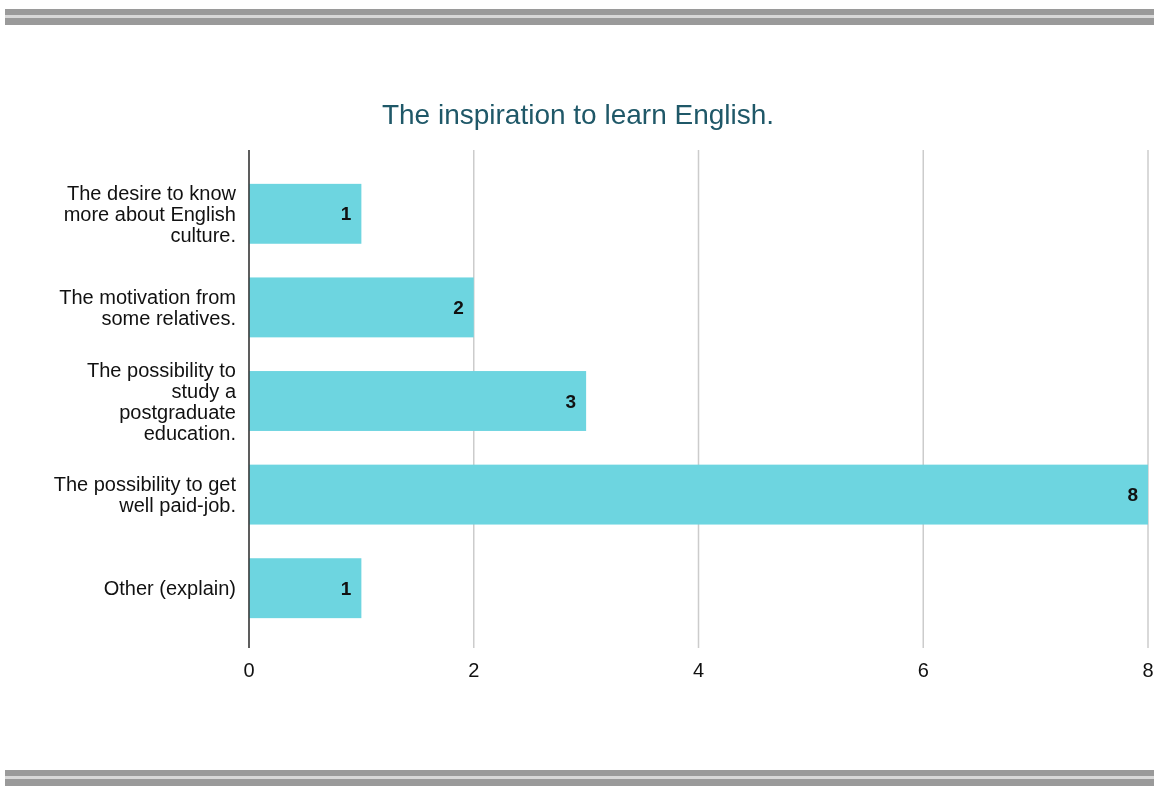 This screenshot has height=787, width=1154. I want to click on chart-title: The inspiration to learn English., so click(578, 114).